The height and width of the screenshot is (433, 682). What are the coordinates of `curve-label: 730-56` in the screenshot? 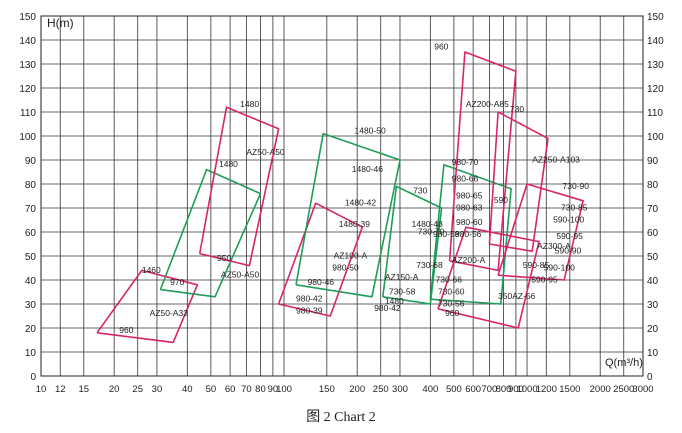 It's located at (451, 303).